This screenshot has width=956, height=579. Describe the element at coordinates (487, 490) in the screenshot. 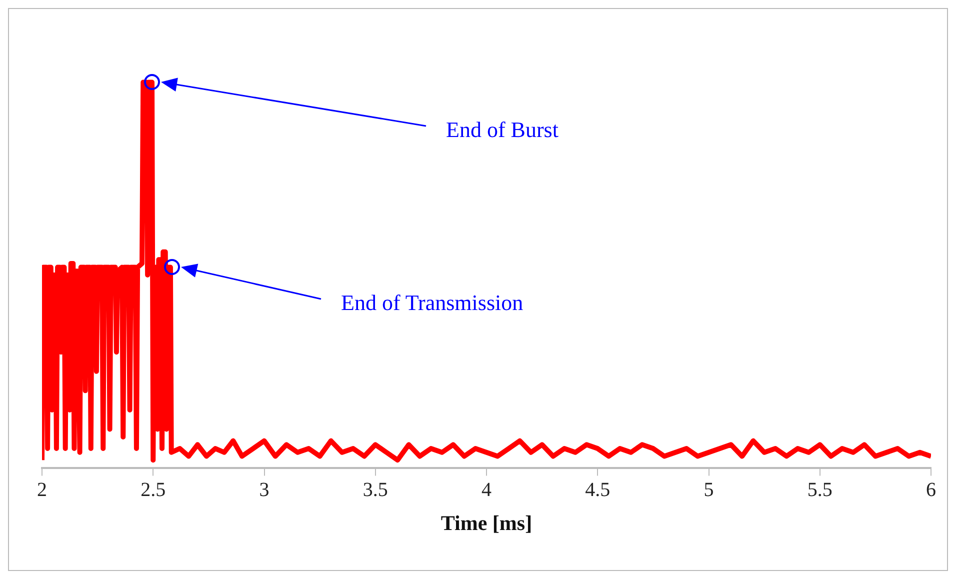

I see `x-tick-label: 4` at that location.